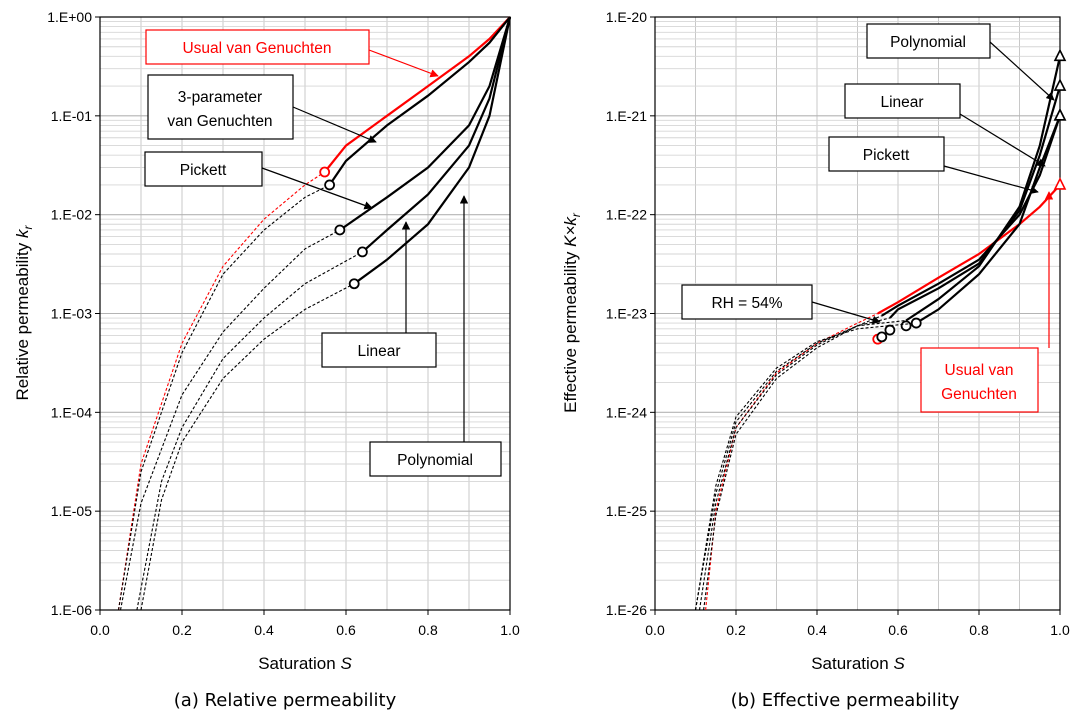  I want to click on panel-b-y-axis-label: Effective permeability K×kr, so click(572, 312).